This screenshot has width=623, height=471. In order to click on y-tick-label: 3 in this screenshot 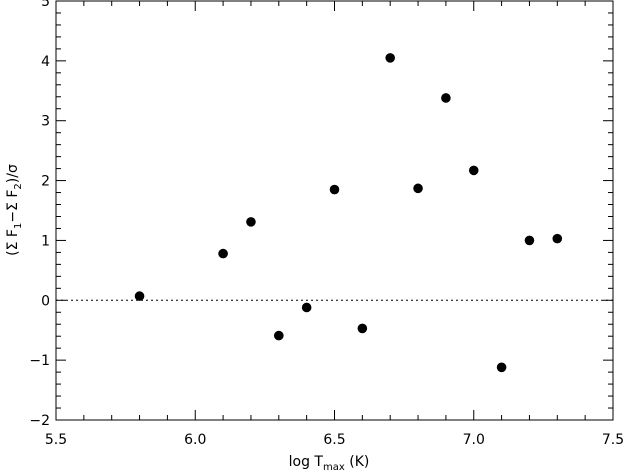, I will do `click(45, 122)`.